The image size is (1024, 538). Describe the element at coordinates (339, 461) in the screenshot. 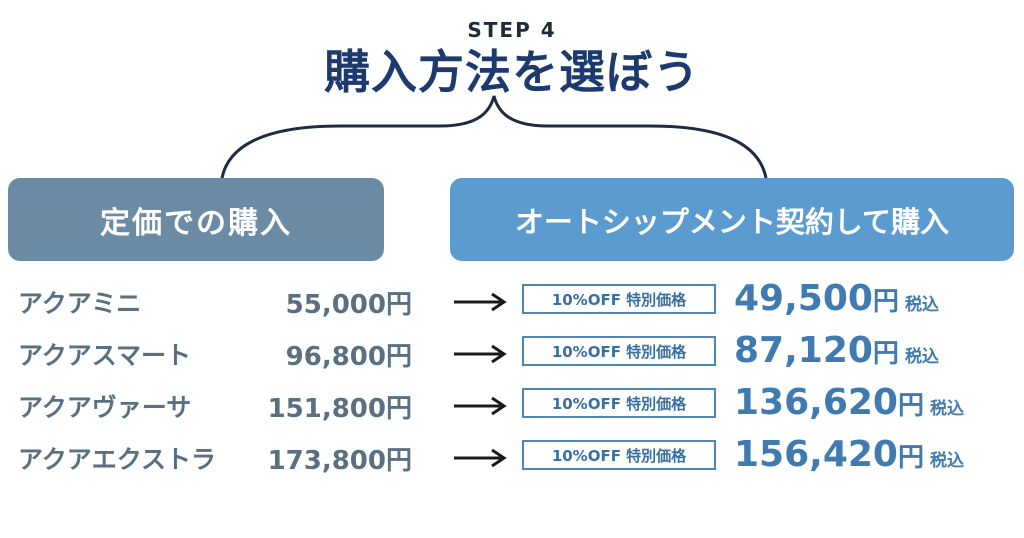

I see `regular-price: 173,800円` at that location.